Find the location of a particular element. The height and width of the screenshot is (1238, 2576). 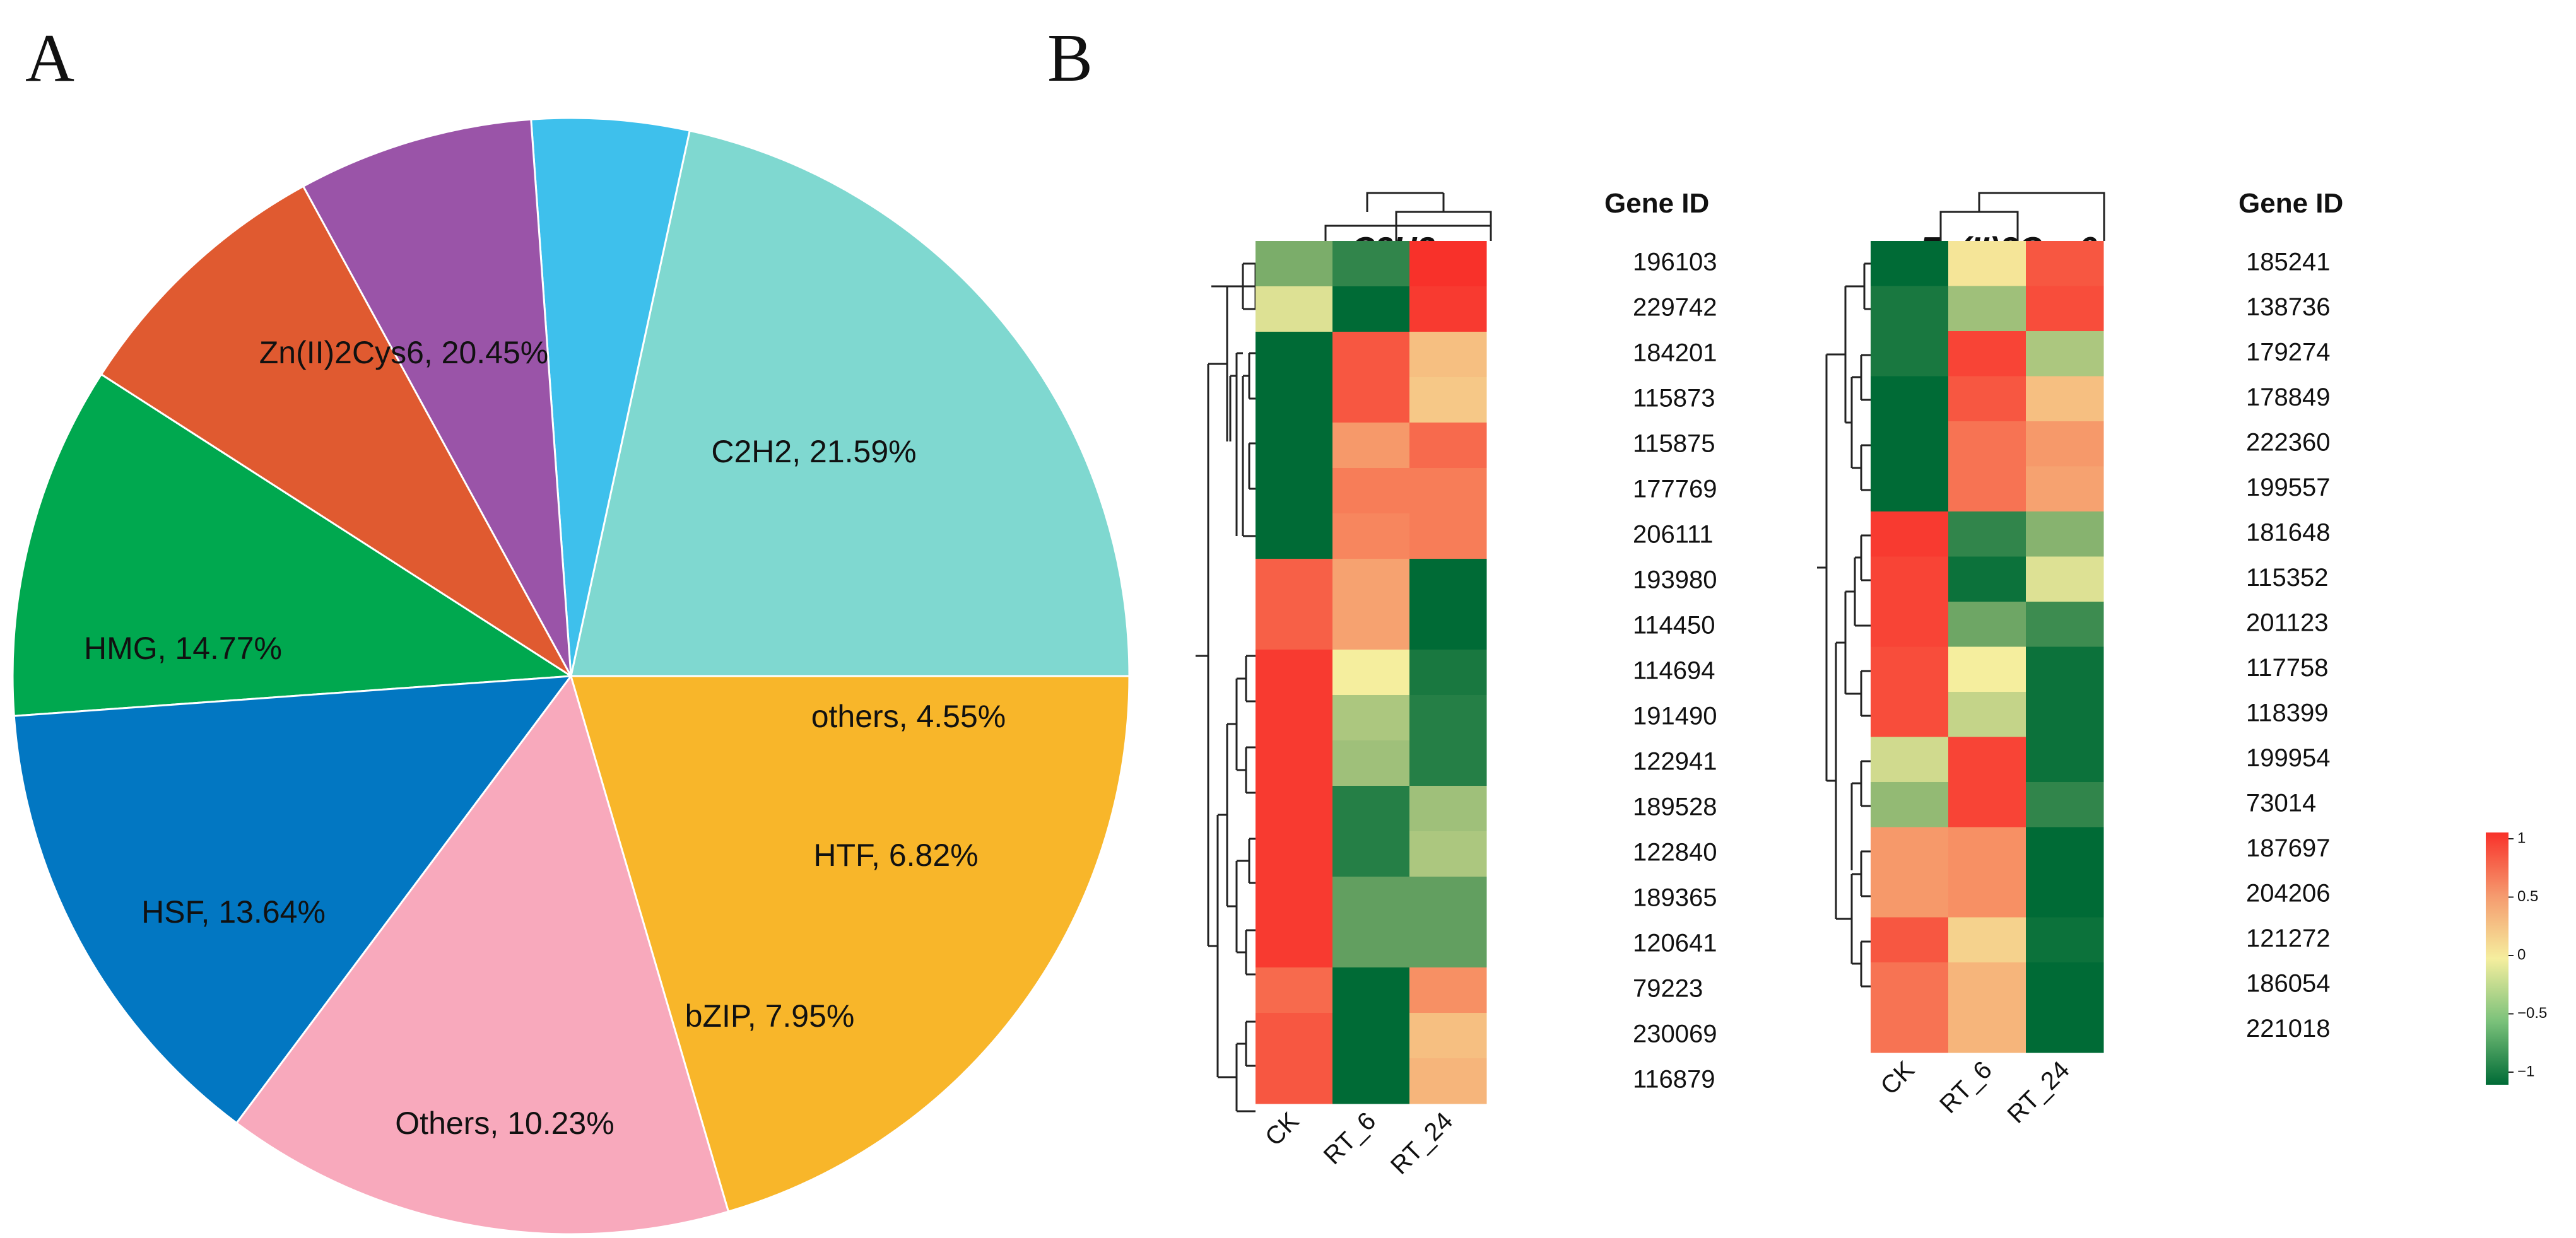

heatmap-zn2cys6-col-labels: CK RT_6 RT_24 is located at coordinates (1974, 1092).